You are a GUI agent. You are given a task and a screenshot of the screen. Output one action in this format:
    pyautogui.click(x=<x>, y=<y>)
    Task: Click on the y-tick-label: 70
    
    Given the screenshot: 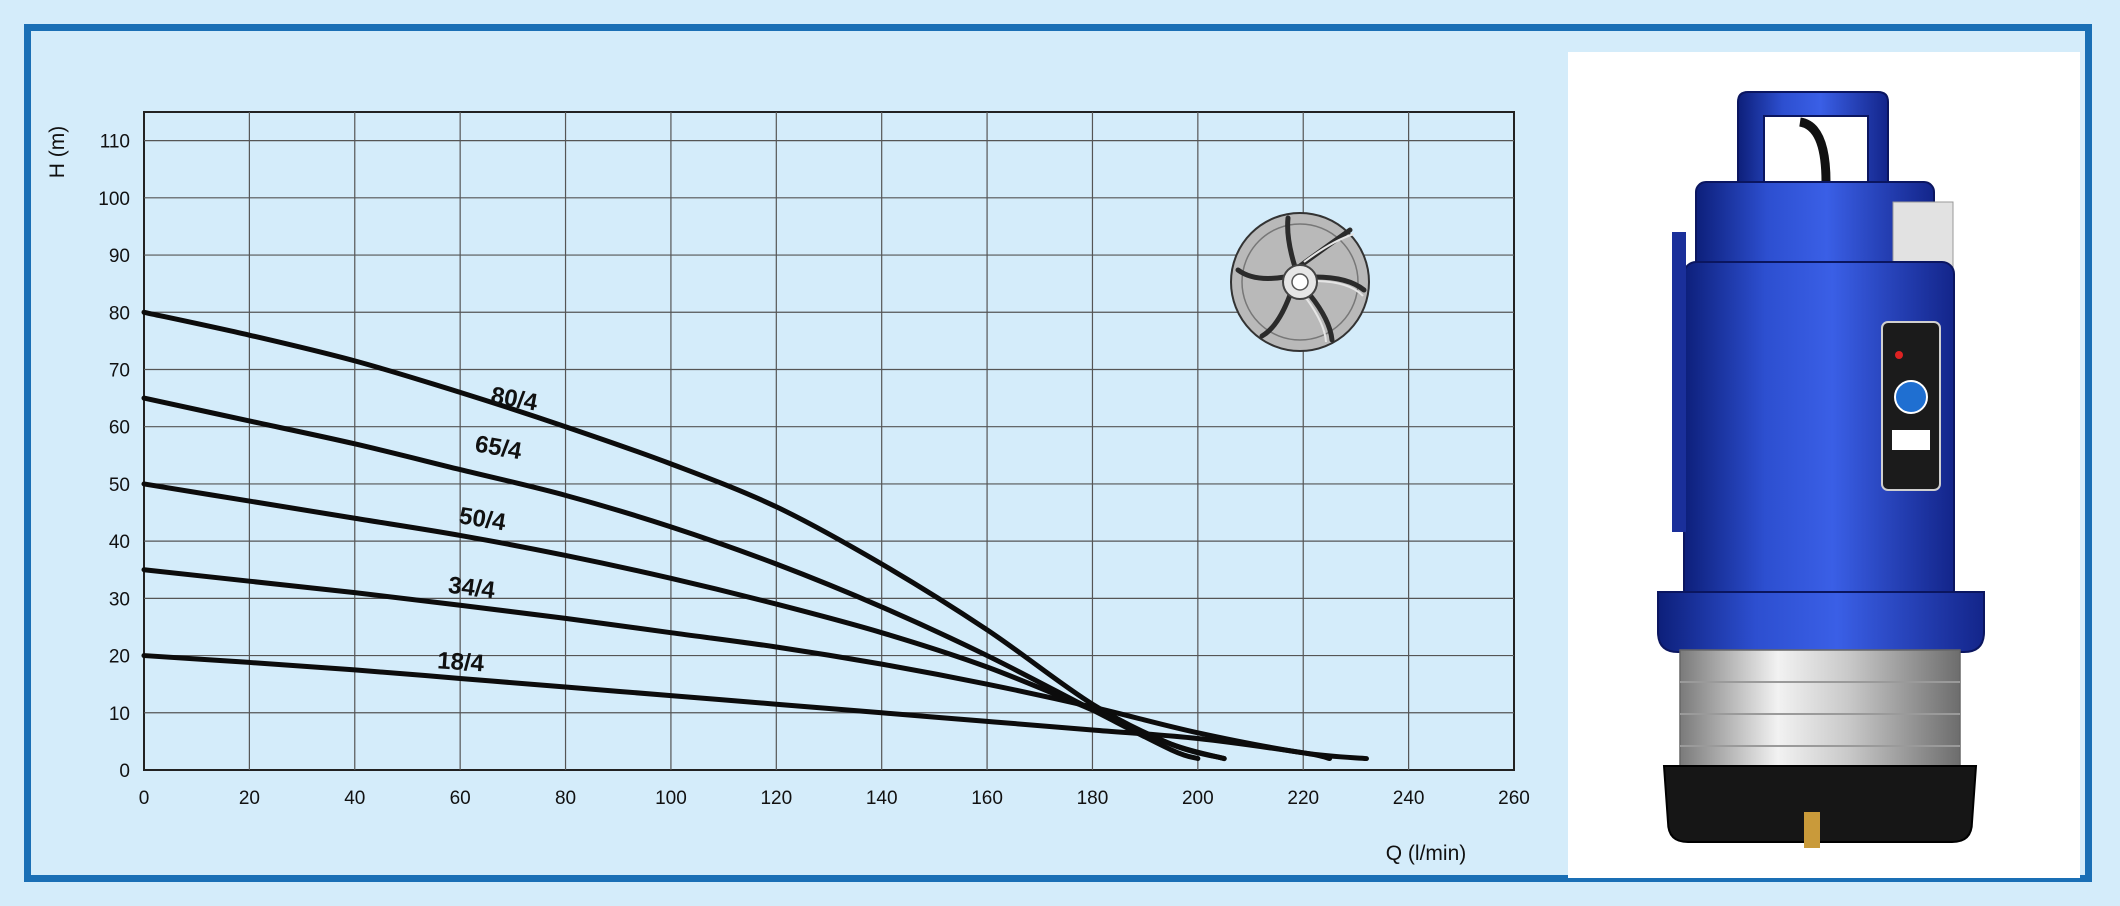 What is the action you would take?
    pyautogui.click(x=119, y=370)
    